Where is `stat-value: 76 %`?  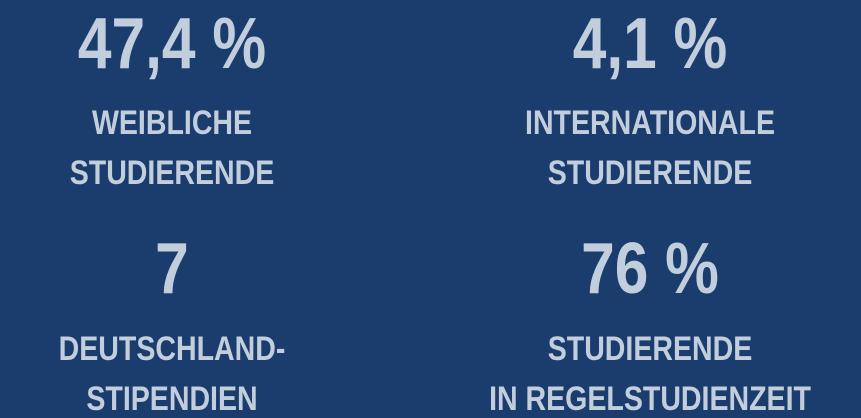
stat-value: 76 % is located at coordinates (650, 269).